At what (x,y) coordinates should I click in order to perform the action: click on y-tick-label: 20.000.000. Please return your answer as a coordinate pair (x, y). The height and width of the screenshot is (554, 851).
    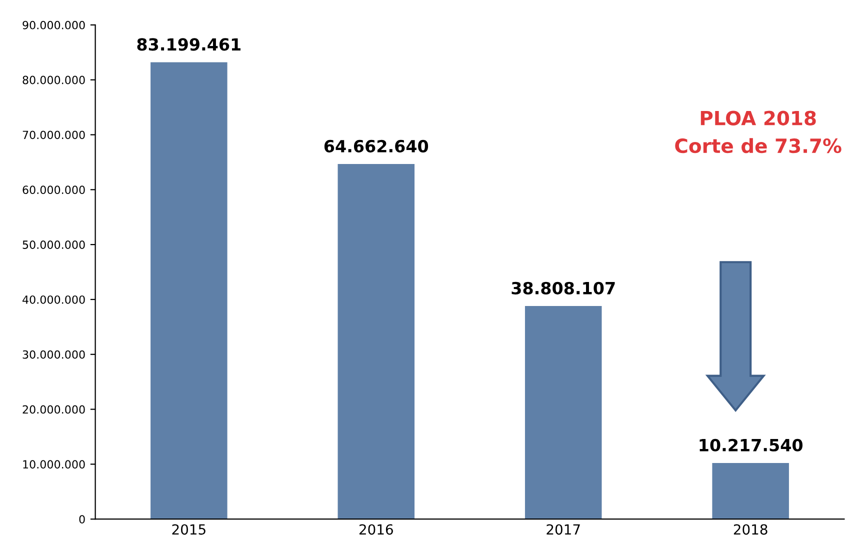
    Looking at the image, I should click on (53, 409).